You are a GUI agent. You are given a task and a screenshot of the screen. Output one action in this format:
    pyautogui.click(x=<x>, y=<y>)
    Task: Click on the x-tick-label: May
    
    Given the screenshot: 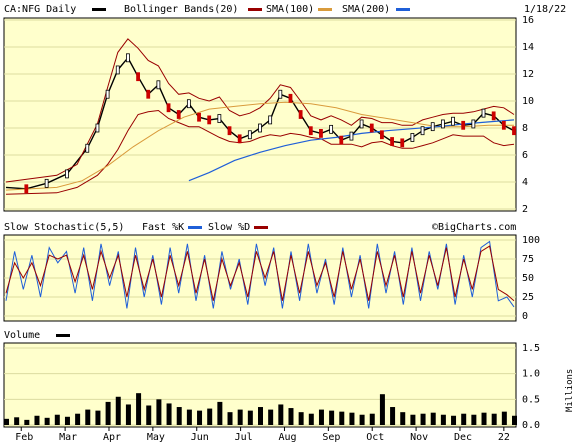 What is the action you would take?
    pyautogui.click(x=156, y=437)
    